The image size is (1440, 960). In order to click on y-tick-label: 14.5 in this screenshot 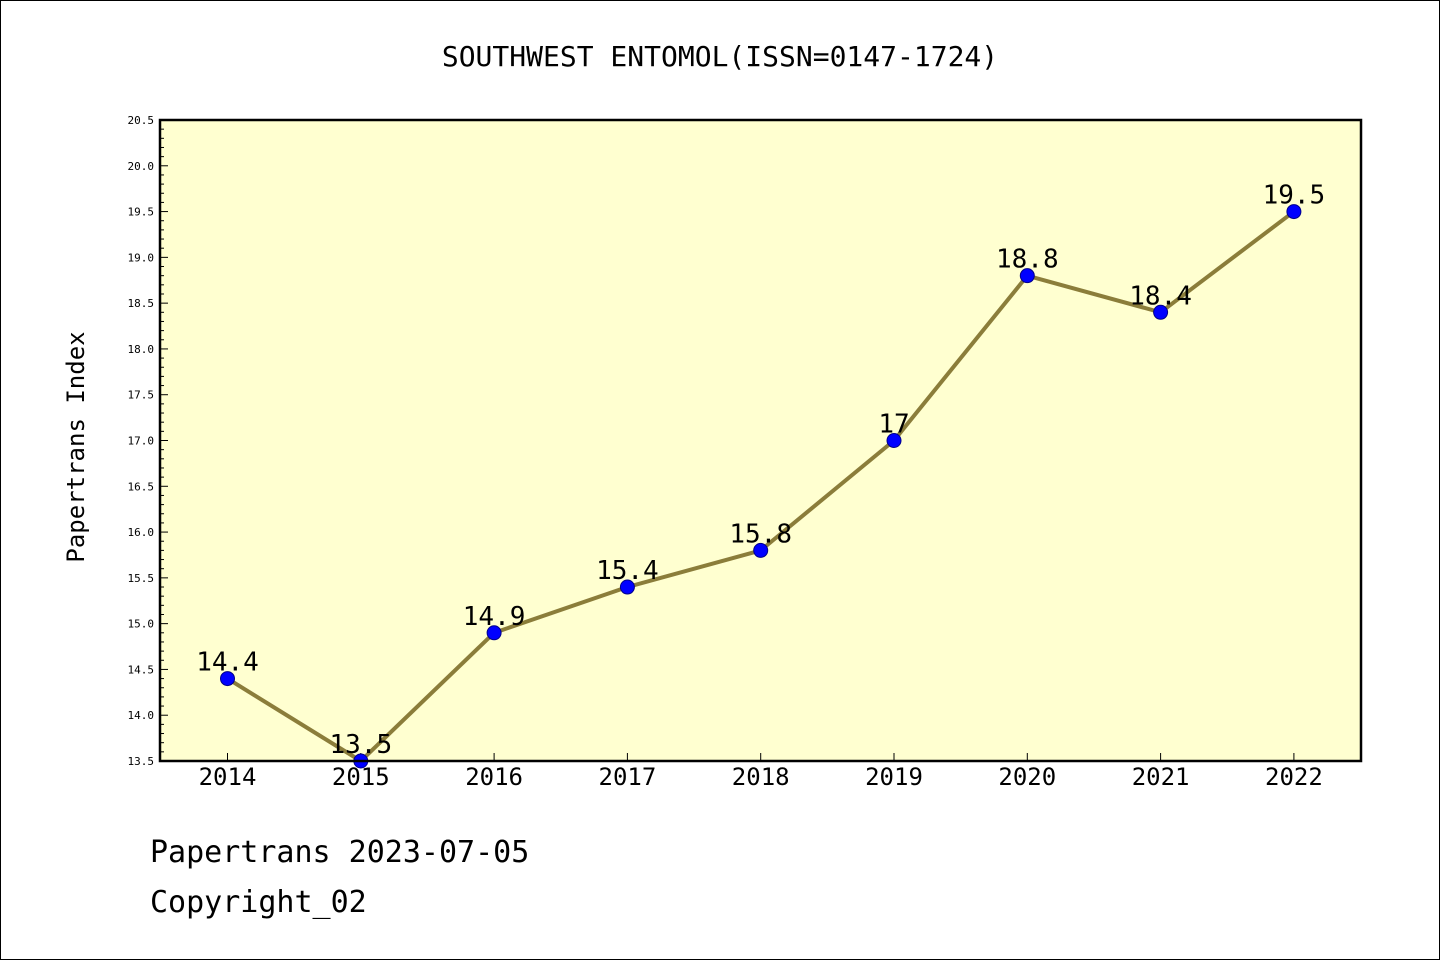, I will do `click(141, 669)`.